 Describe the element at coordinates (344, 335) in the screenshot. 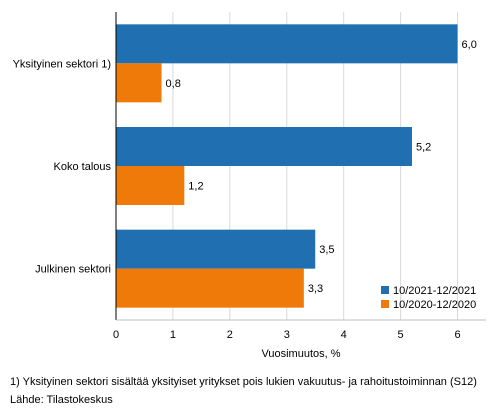

I see `x-tick-label: 4` at that location.